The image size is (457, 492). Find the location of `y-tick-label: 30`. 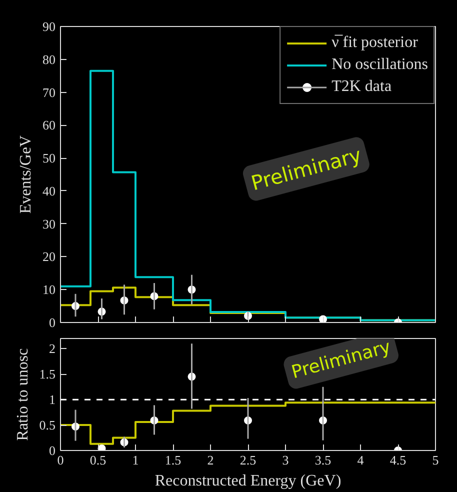

y-tick-label: 30 is located at coordinates (49, 224).